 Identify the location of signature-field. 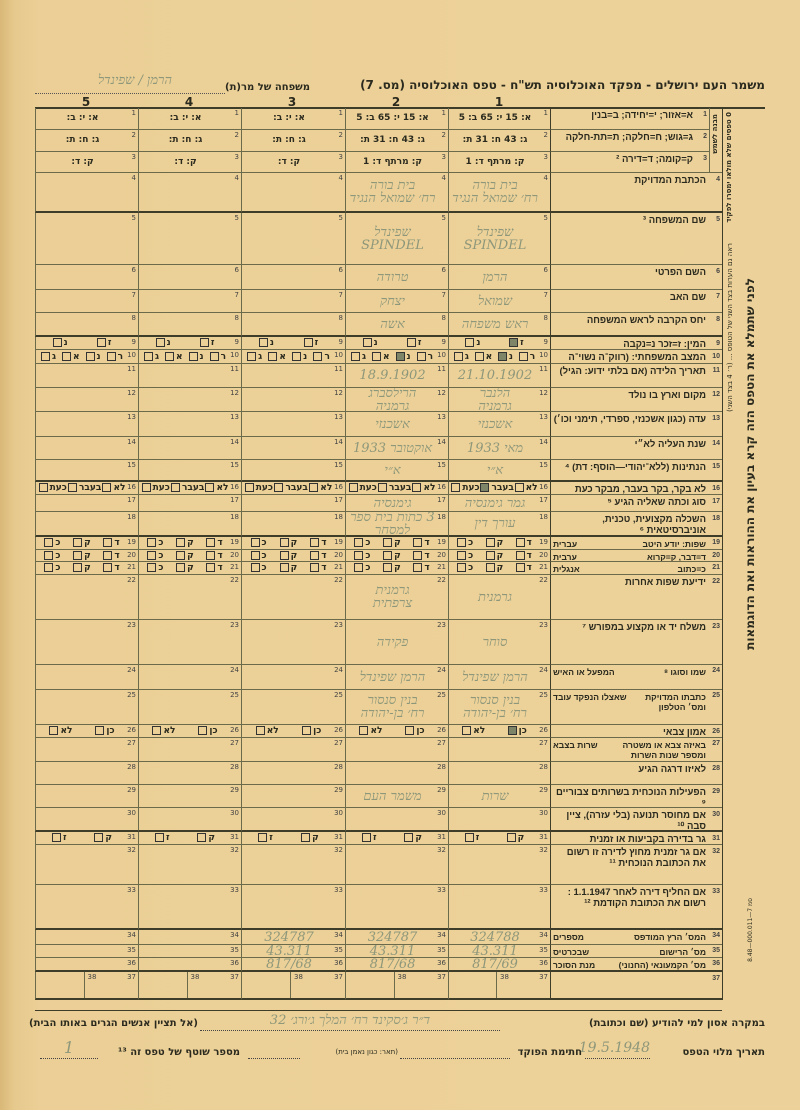
(455, 1058).